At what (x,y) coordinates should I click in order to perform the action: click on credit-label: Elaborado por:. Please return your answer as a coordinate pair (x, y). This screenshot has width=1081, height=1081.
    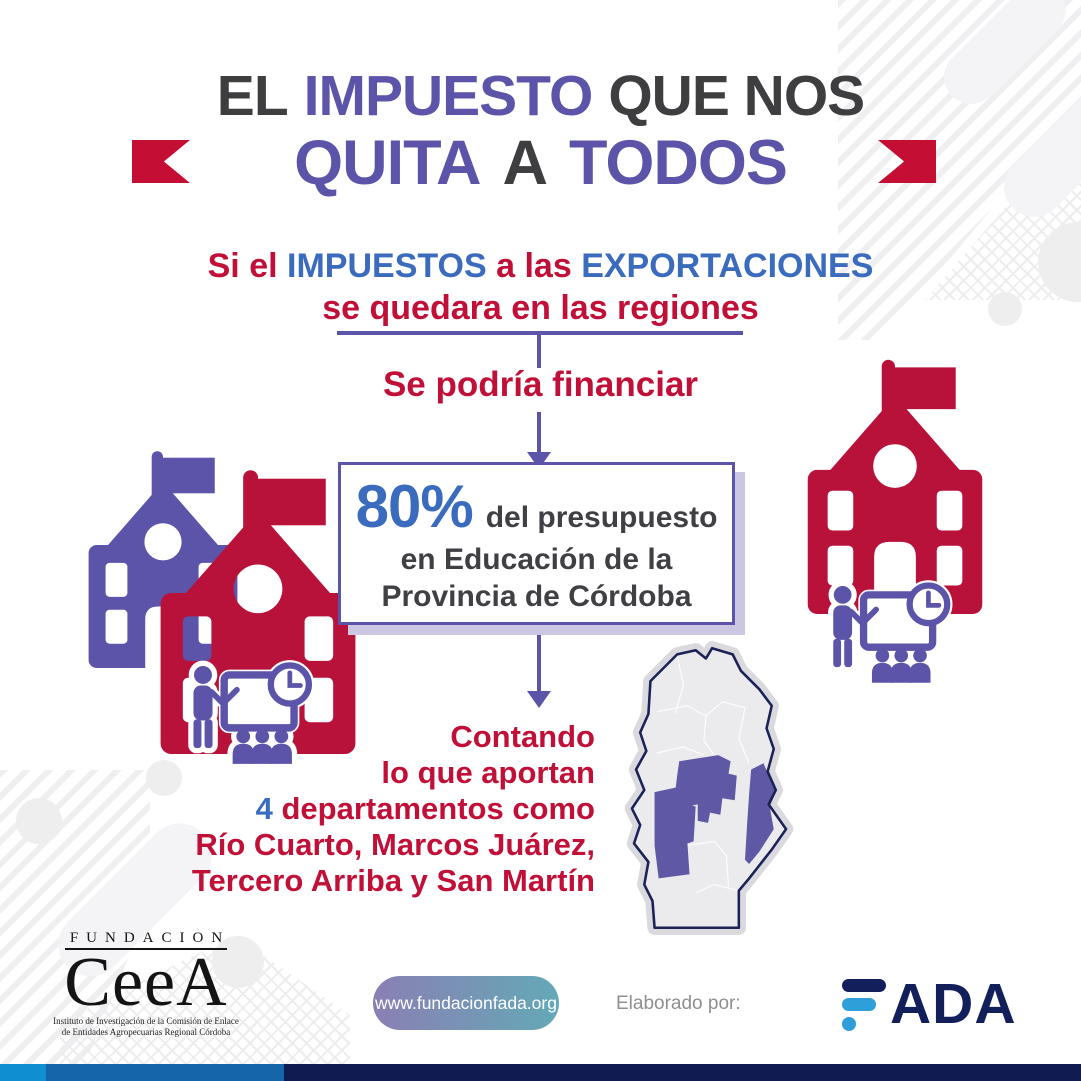
    Looking at the image, I should click on (678, 1003).